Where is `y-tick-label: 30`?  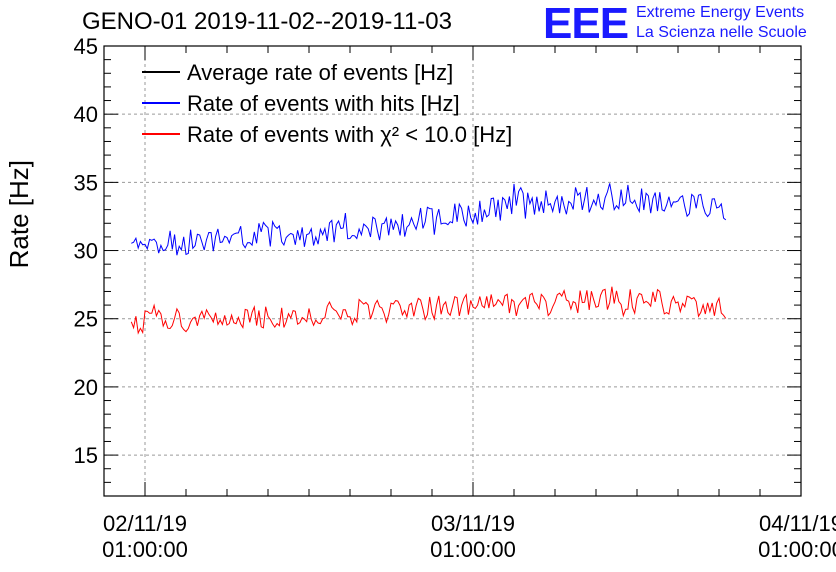
y-tick-label: 30 is located at coordinates (86, 251).